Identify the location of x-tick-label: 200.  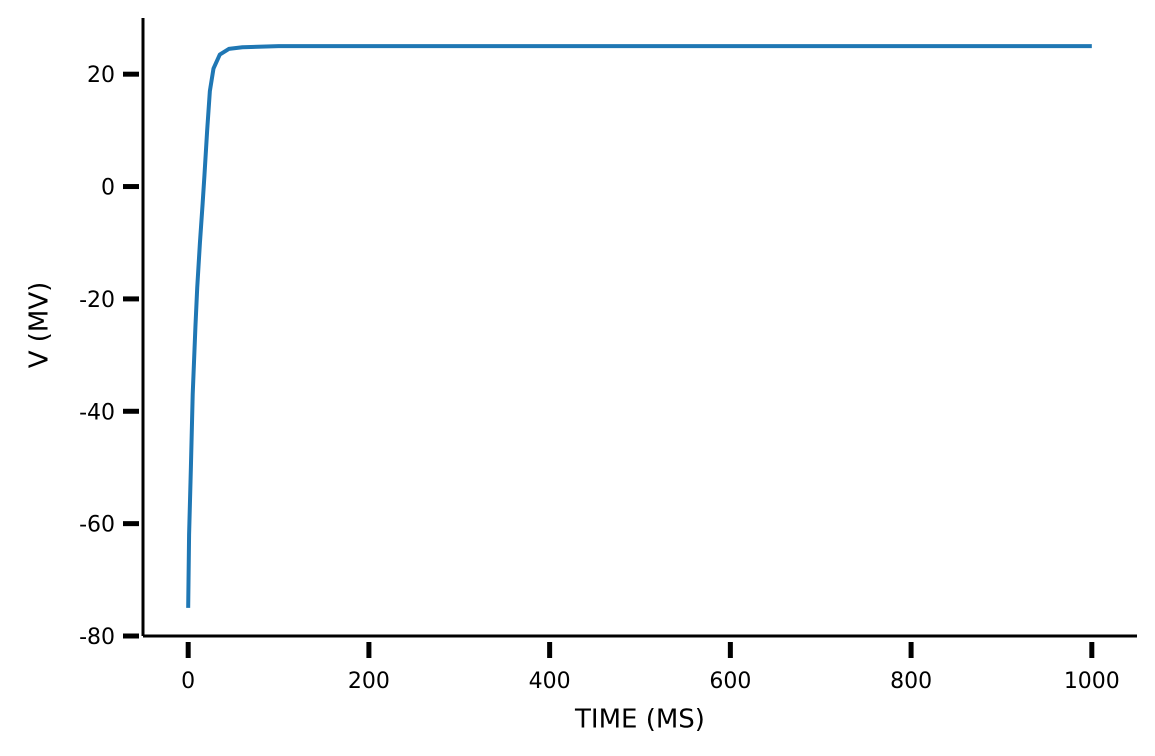
(369, 681).